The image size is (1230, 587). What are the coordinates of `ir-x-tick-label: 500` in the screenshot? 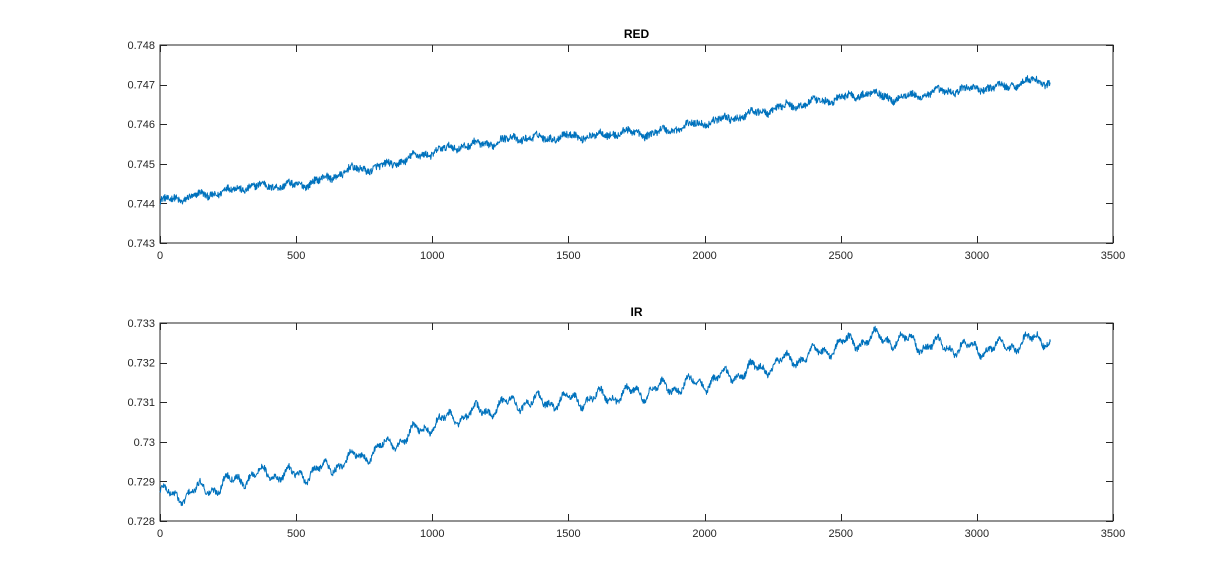 It's located at (296, 534).